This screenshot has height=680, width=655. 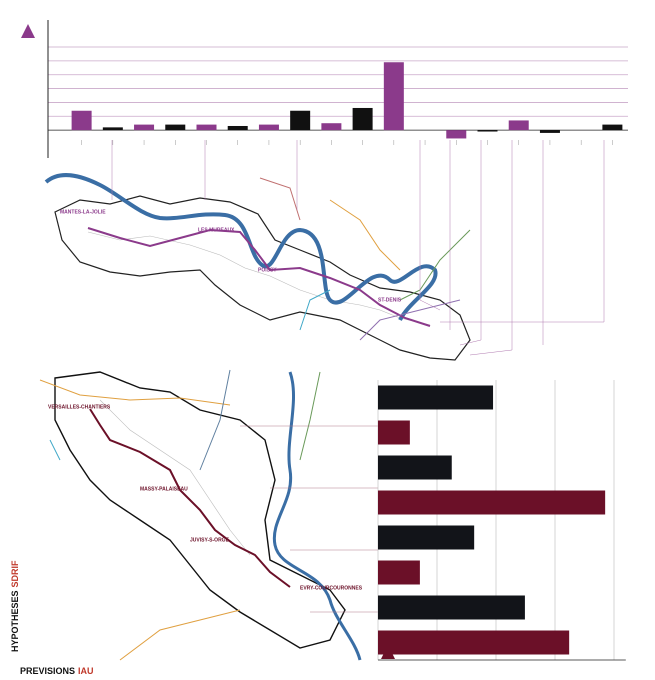 I want to click on map-label: MANTES-LA-JOLIE, so click(x=83, y=212).